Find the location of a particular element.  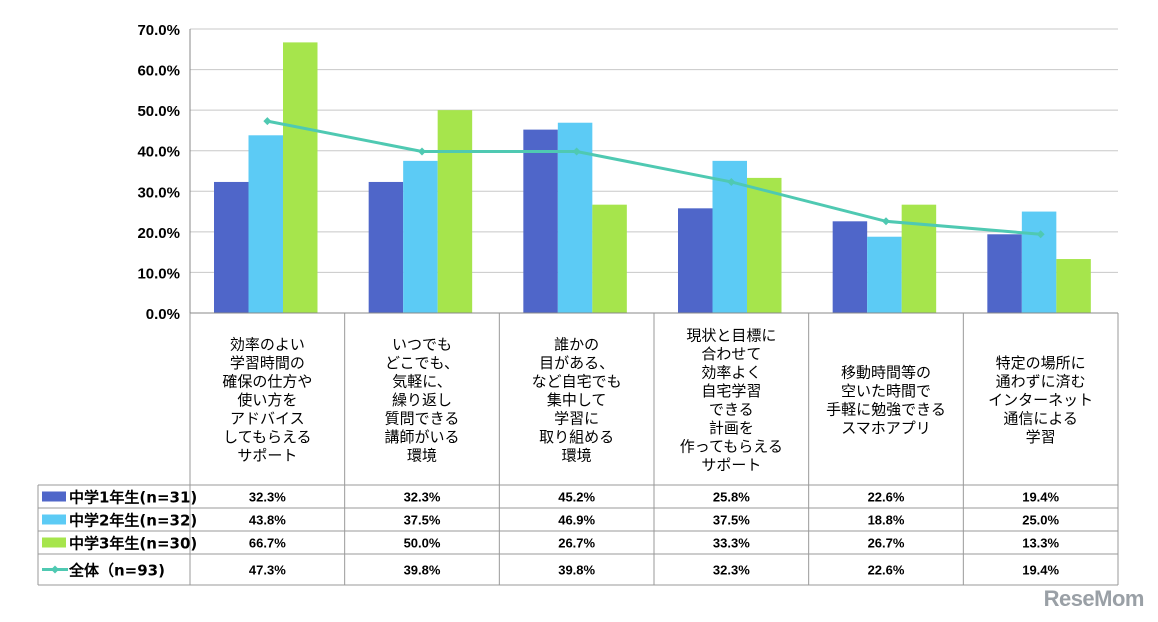

table-value: 43.8% is located at coordinates (267, 520).